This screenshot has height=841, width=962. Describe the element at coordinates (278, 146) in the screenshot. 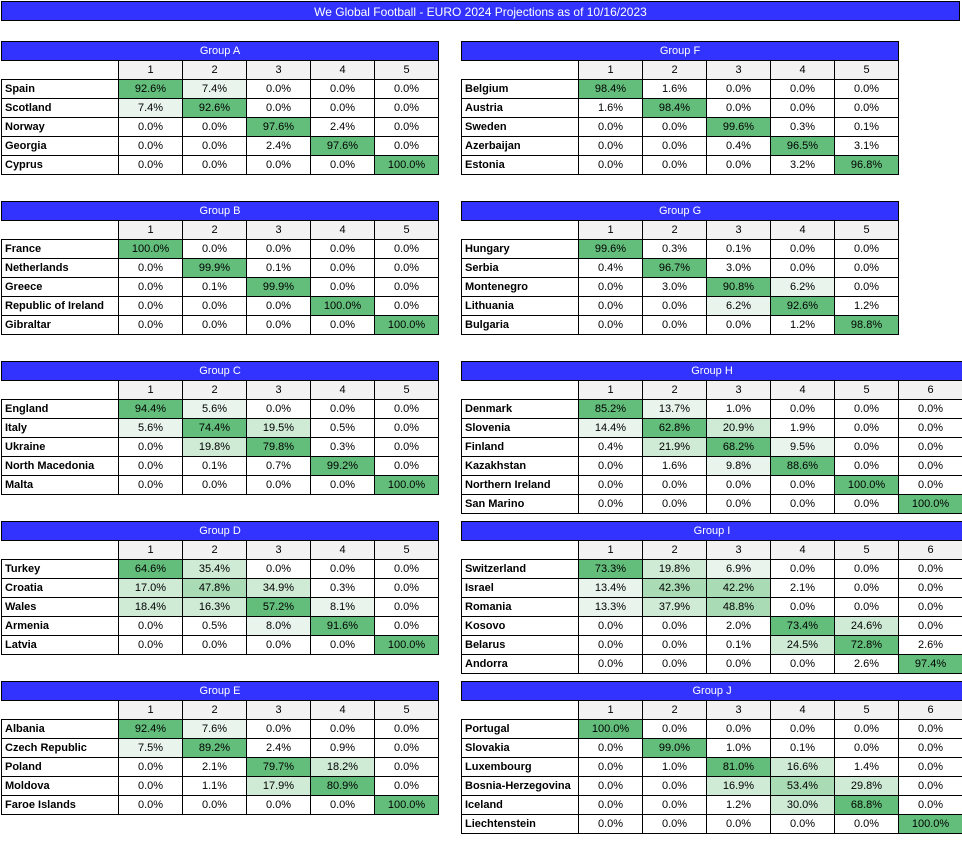

I see `probability-cell: 2.4%` at that location.